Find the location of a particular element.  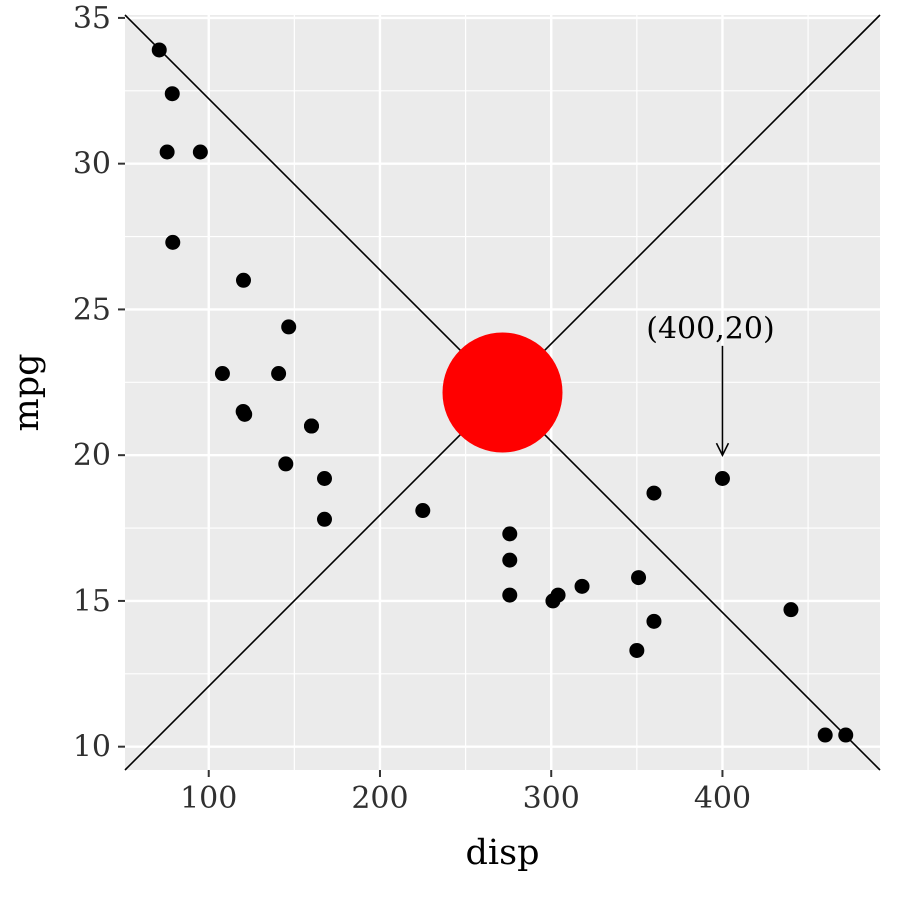

y-tick-label: 30 is located at coordinates (92, 164).